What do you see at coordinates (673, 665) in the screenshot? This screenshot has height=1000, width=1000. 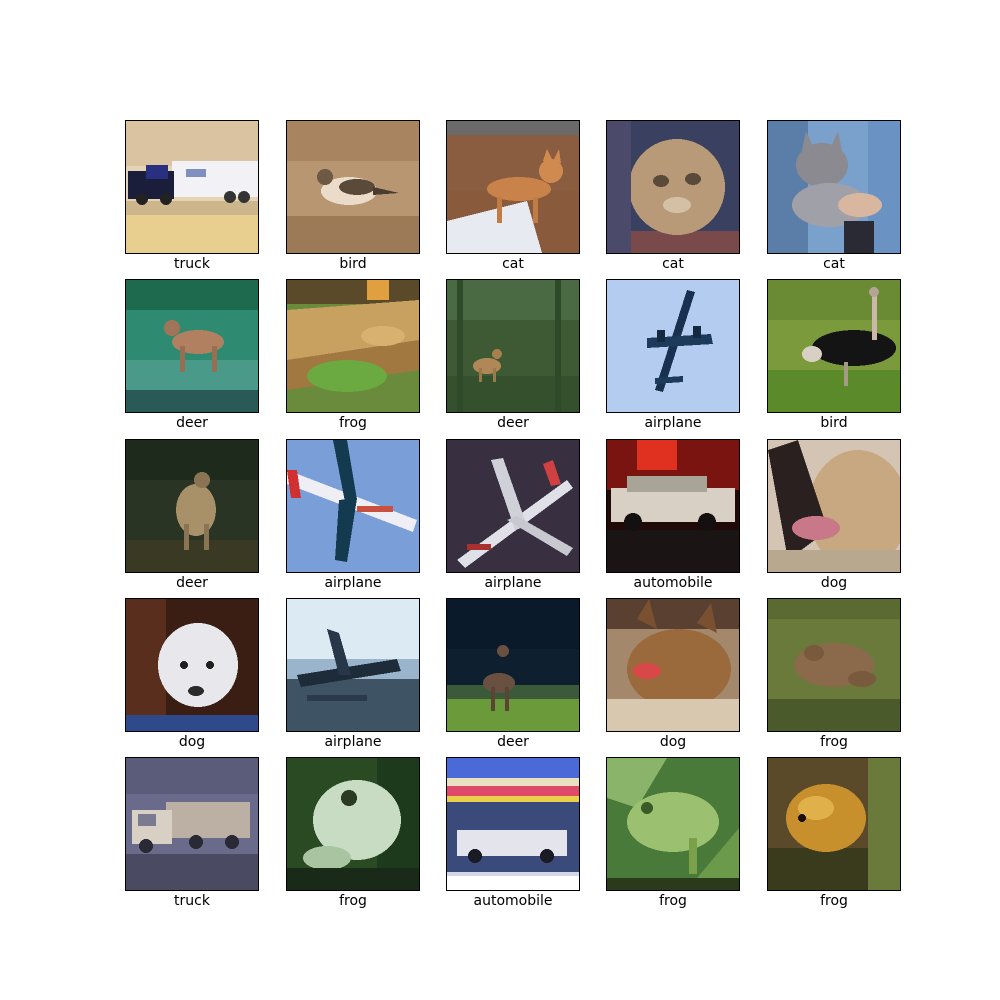 I see `thumbnail-dog-yorkie` at bounding box center [673, 665].